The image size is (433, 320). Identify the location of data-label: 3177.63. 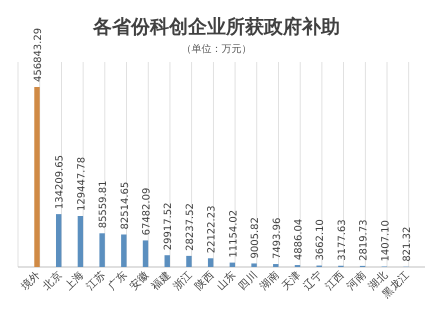
(342, 240).